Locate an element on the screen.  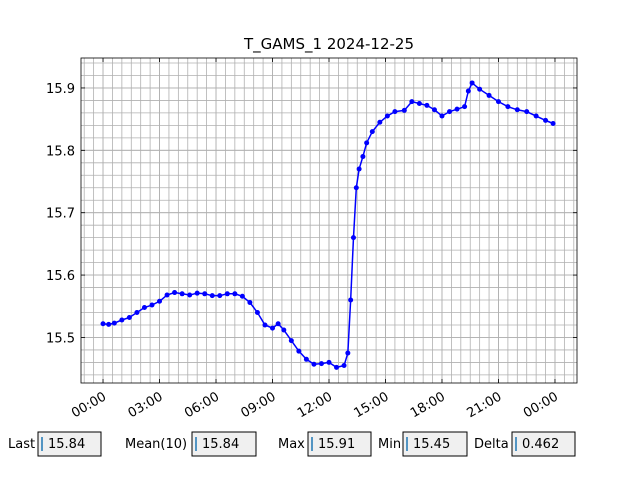
x-tick-label: 18:00 is located at coordinates (428, 405).